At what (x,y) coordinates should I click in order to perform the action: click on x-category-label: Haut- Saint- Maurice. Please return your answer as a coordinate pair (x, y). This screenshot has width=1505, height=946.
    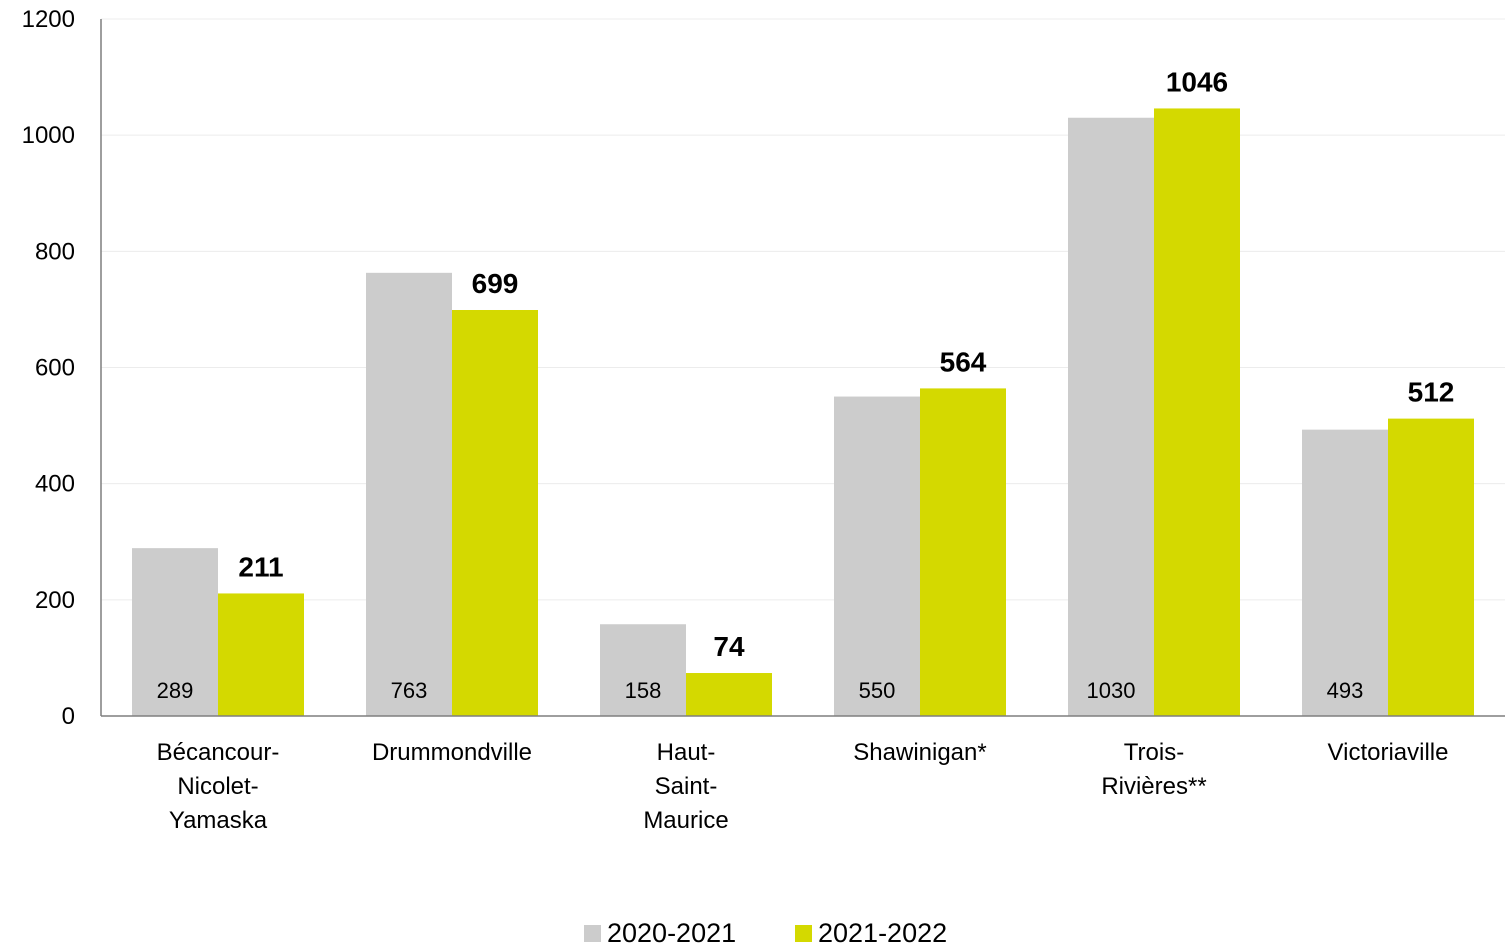
    Looking at the image, I should click on (685, 786).